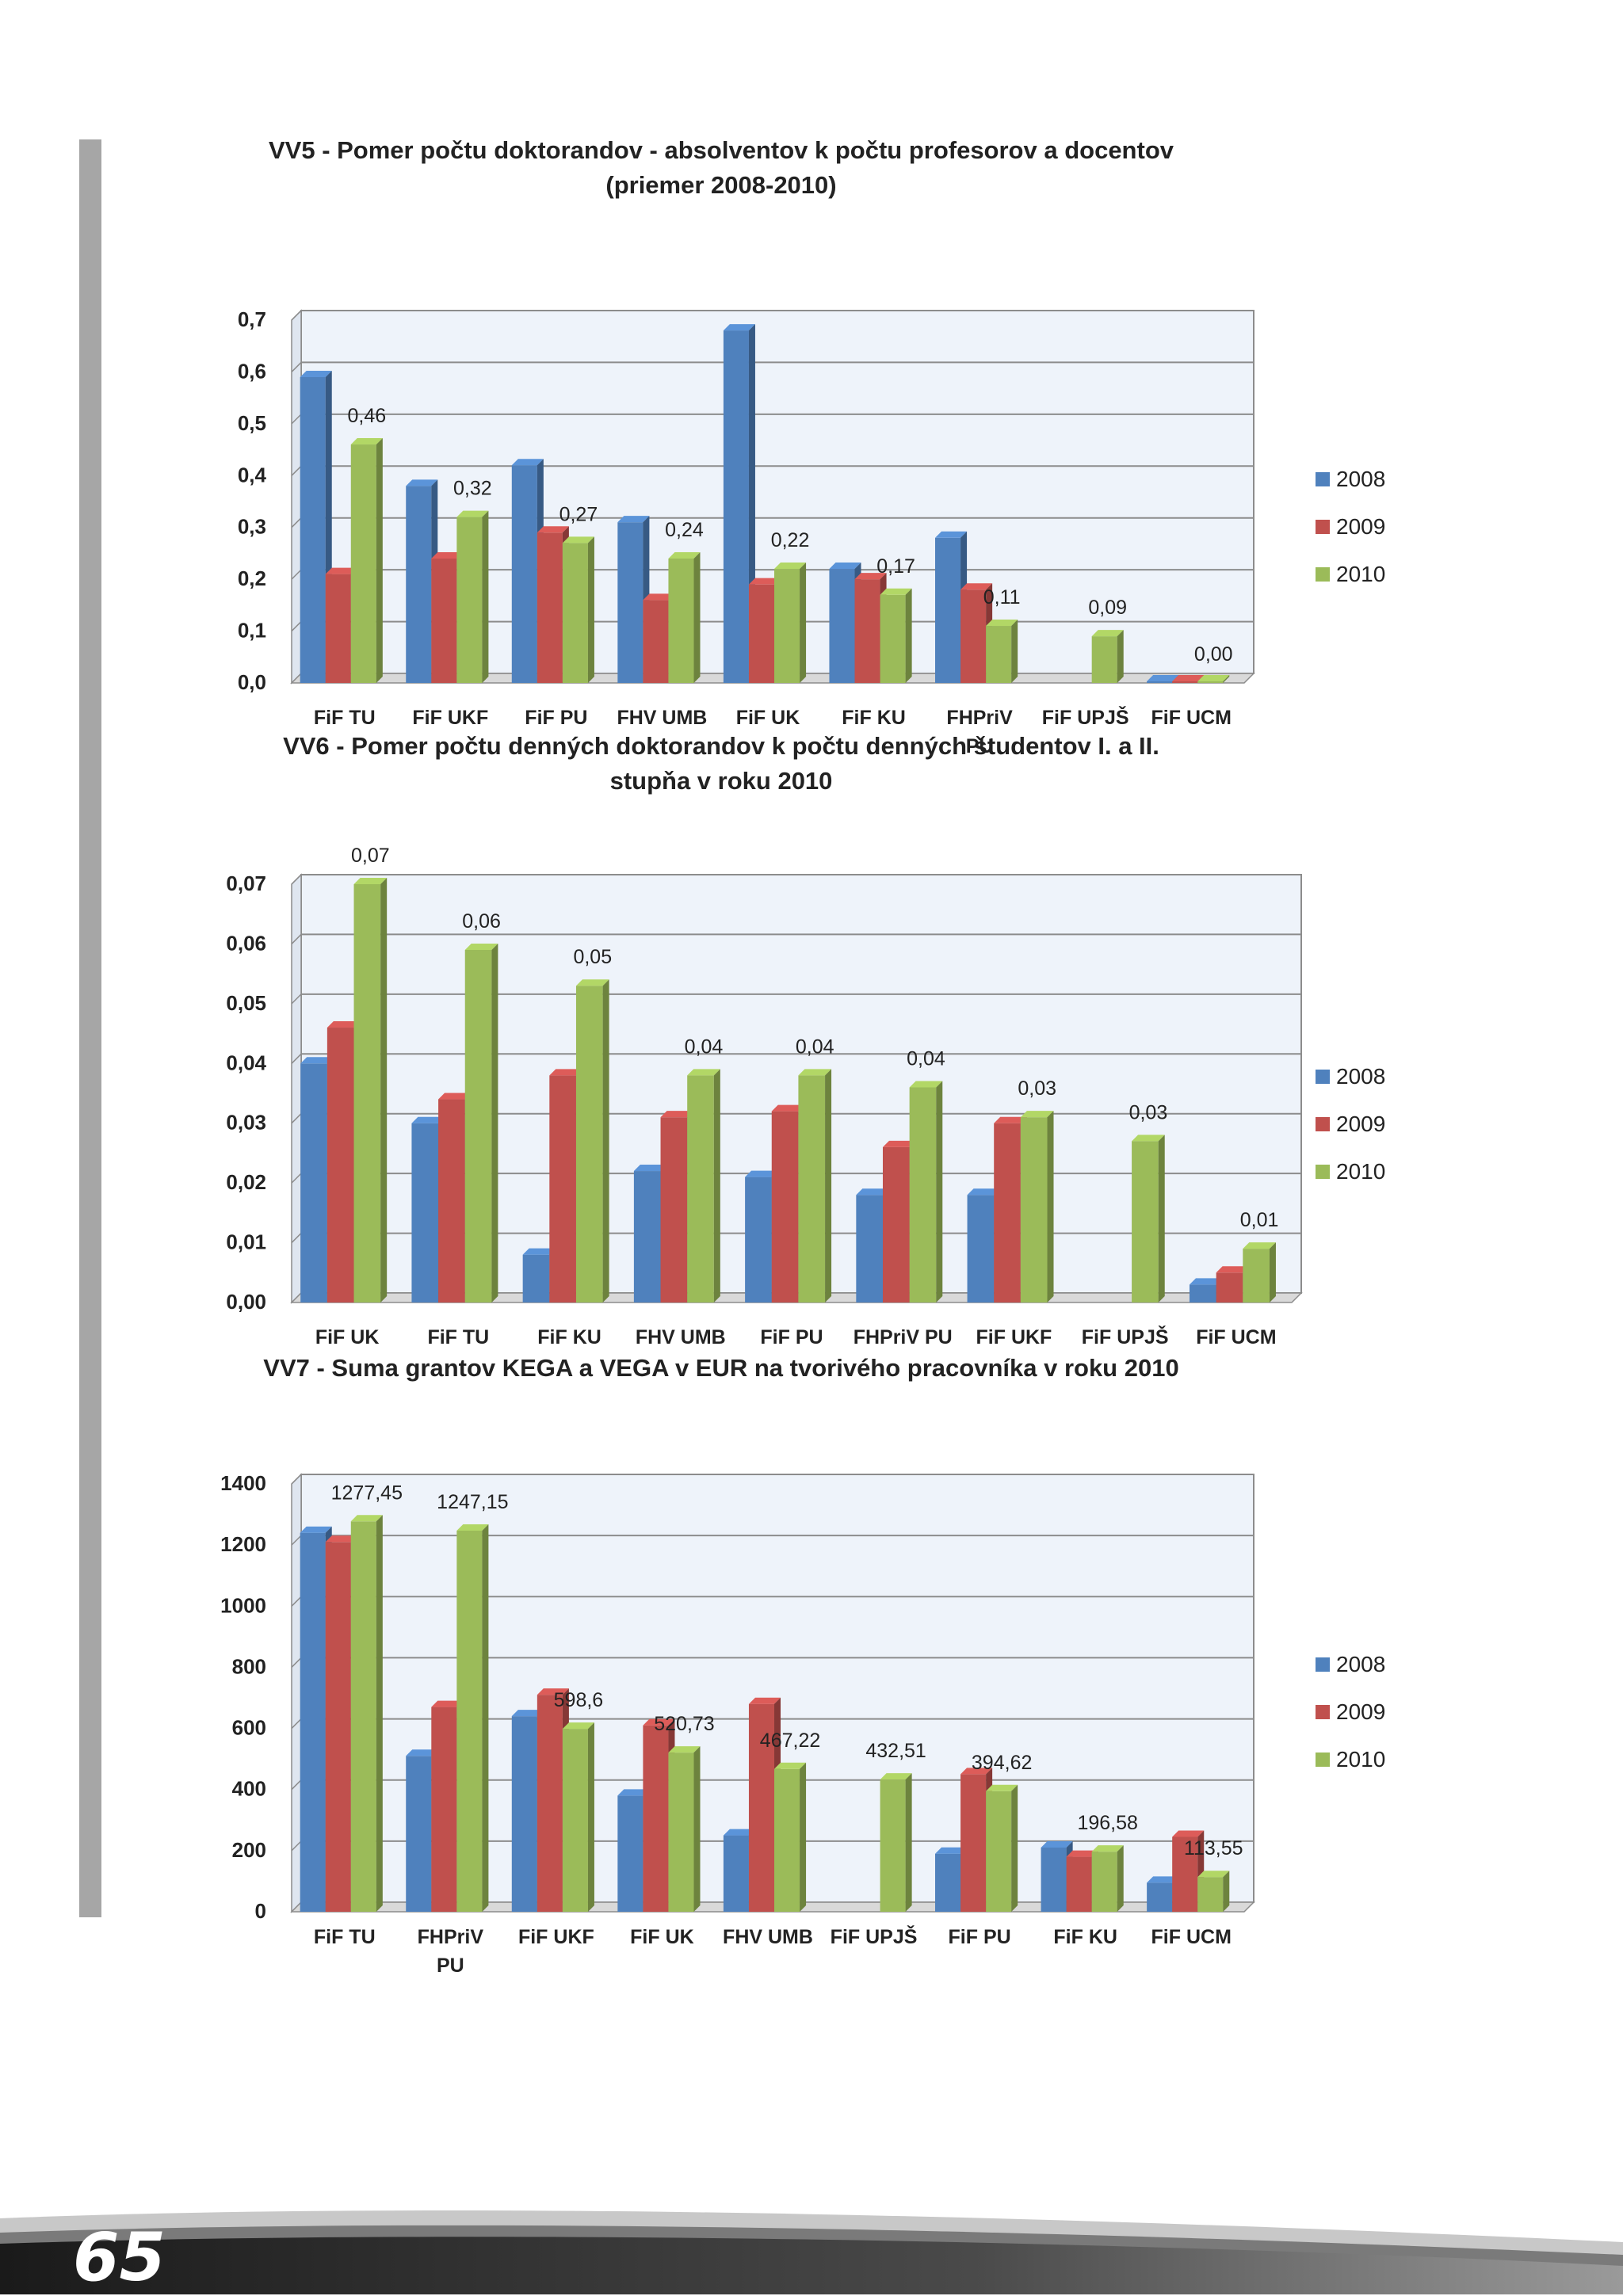 This screenshot has height=2296, width=1623. Describe the element at coordinates (249, 1728) in the screenshot. I see `y-tick-label: 600` at that location.